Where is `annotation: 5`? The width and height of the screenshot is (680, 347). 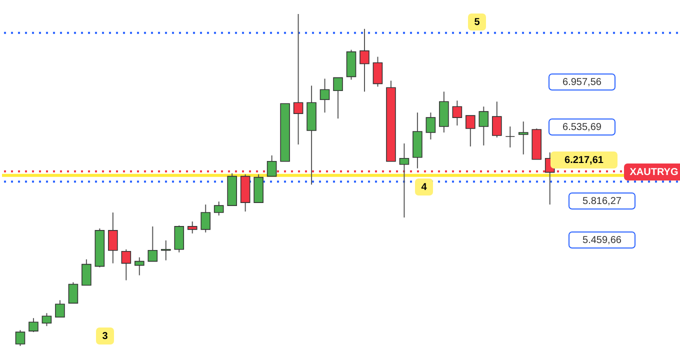
annotation: 5 is located at coordinates (477, 22).